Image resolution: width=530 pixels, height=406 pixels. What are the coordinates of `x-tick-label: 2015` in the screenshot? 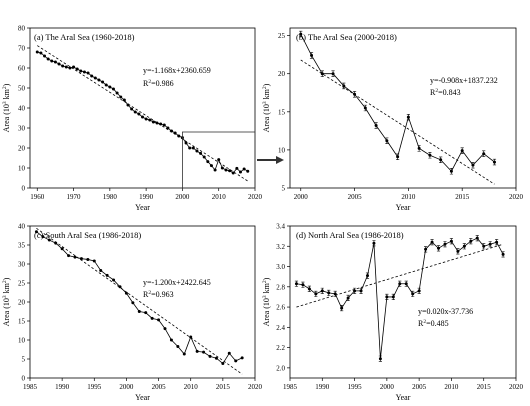 It's located at (223, 387).